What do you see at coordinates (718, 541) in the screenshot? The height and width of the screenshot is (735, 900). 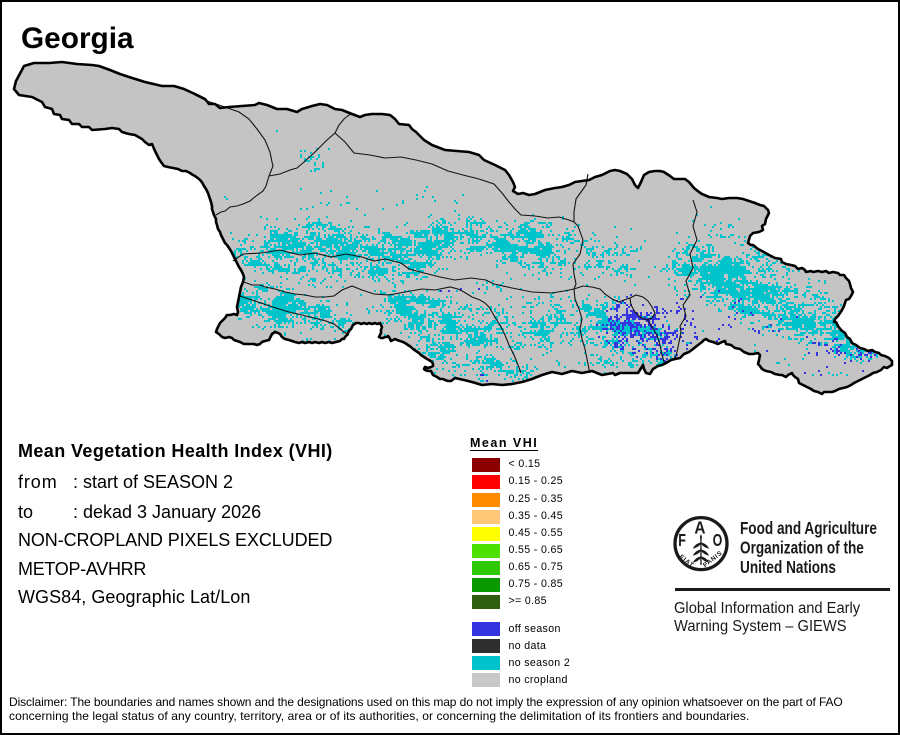 I see `svg-text: O` at bounding box center [718, 541].